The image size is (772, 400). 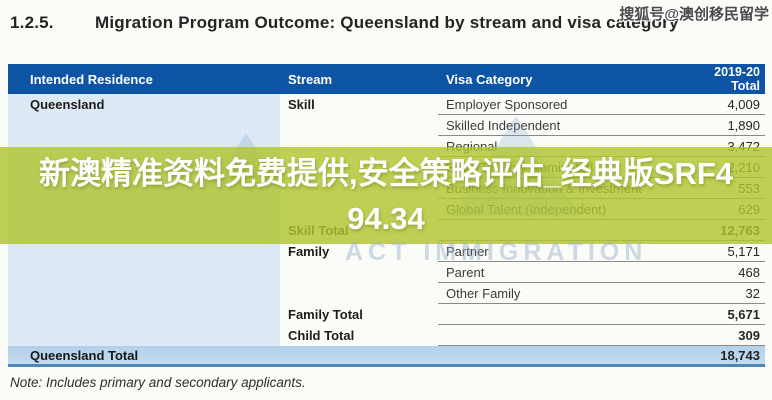 I want to click on overlay-banner-text-line2: 94.34, so click(x=386, y=218).